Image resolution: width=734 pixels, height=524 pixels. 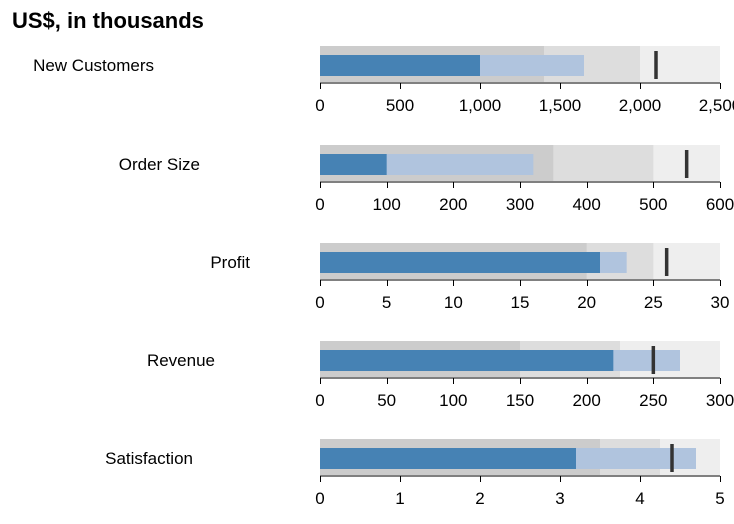 I want to click on tick-label: 2,000, so click(x=640, y=105).